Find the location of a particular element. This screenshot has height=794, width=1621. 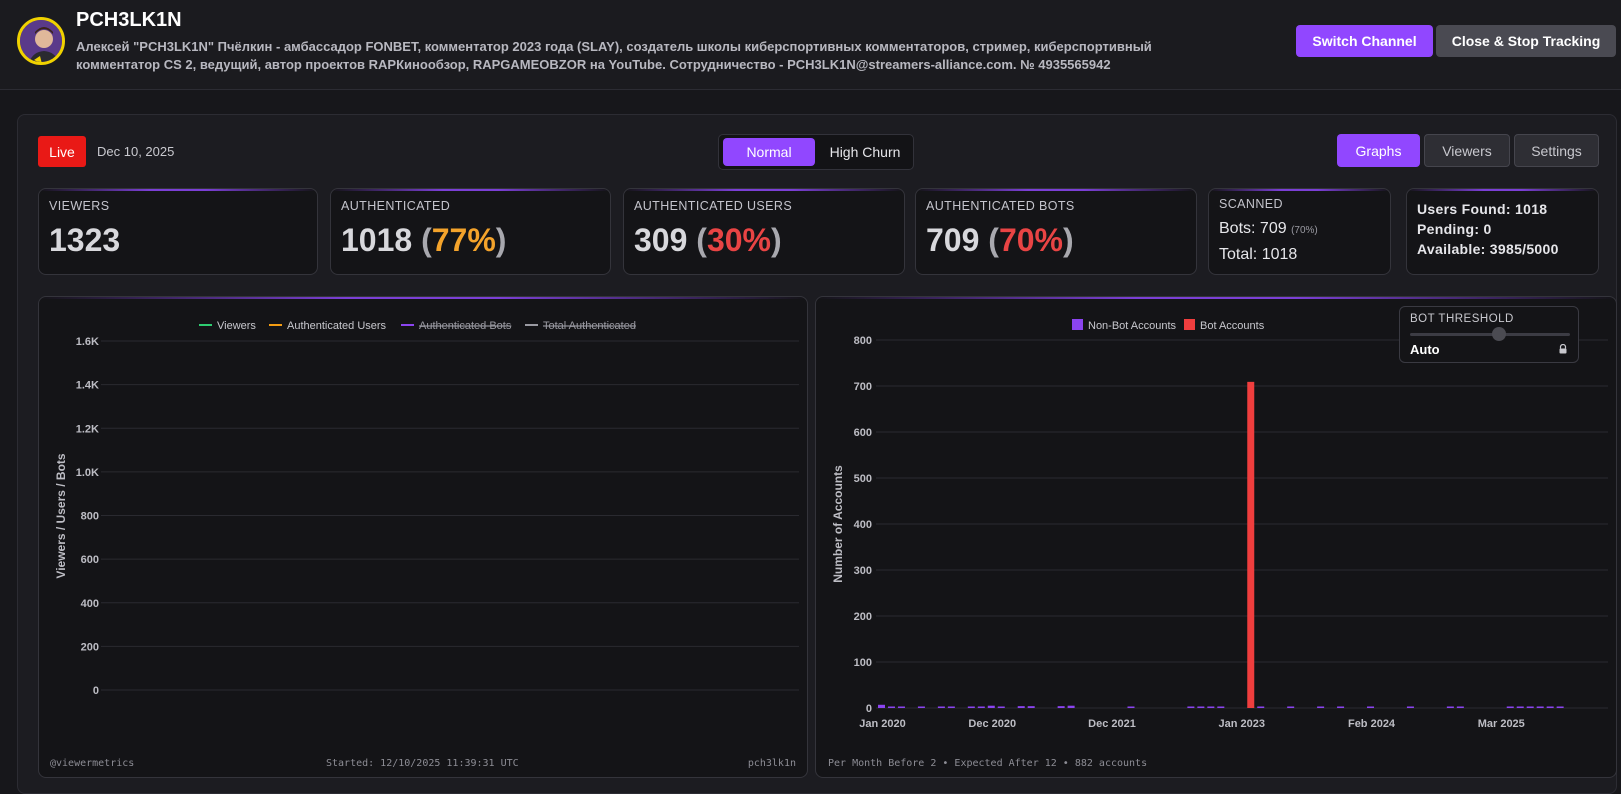

authenticated-bots-percent: 70% is located at coordinates (1030, 240).